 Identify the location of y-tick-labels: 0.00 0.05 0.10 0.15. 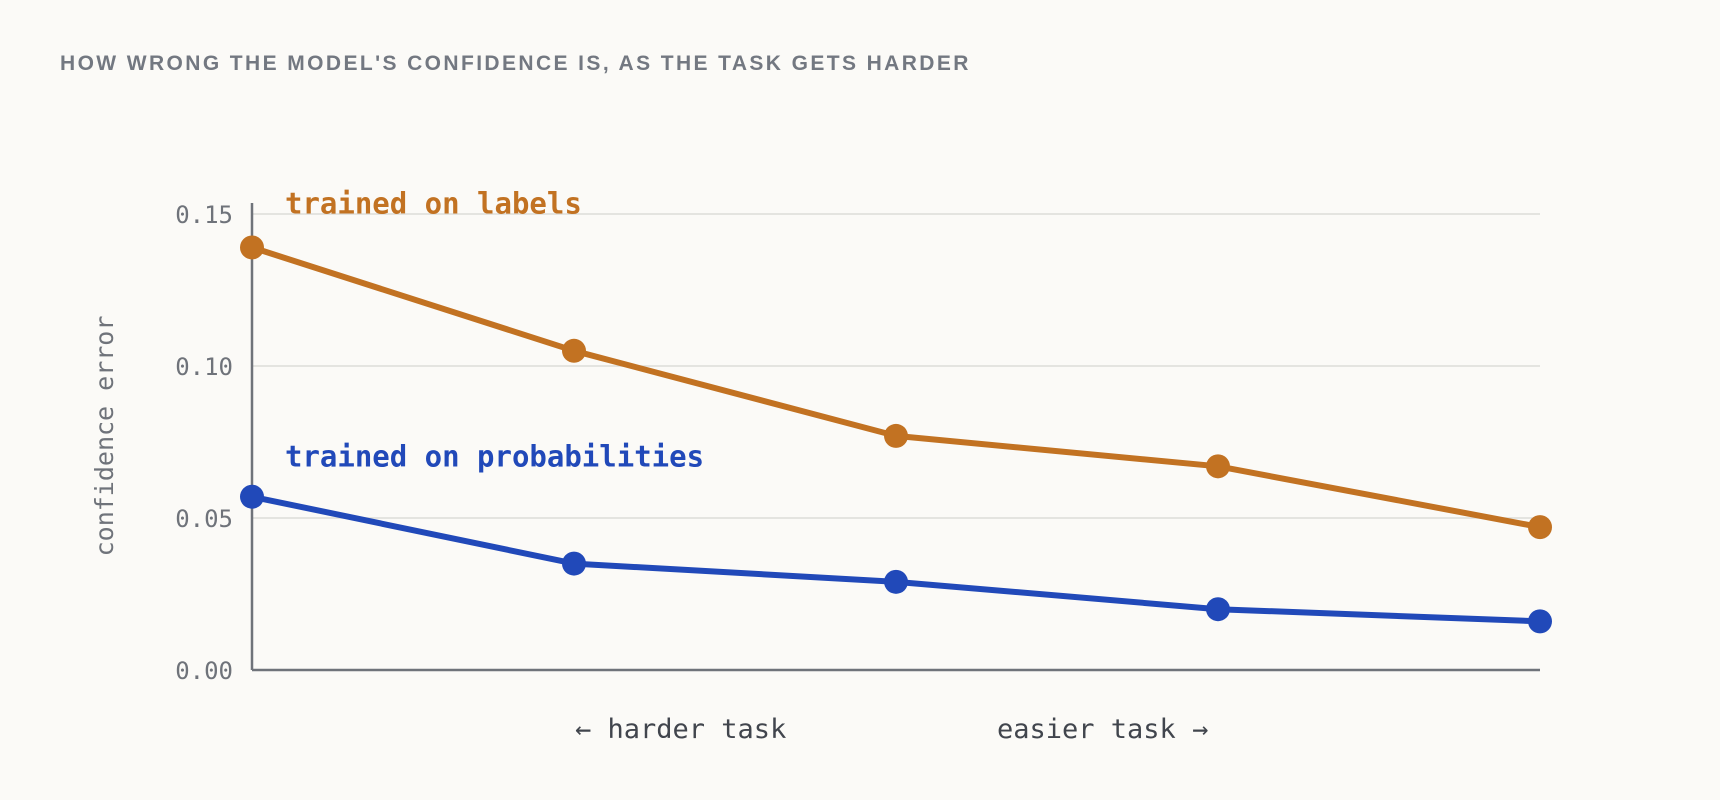
(204, 443).